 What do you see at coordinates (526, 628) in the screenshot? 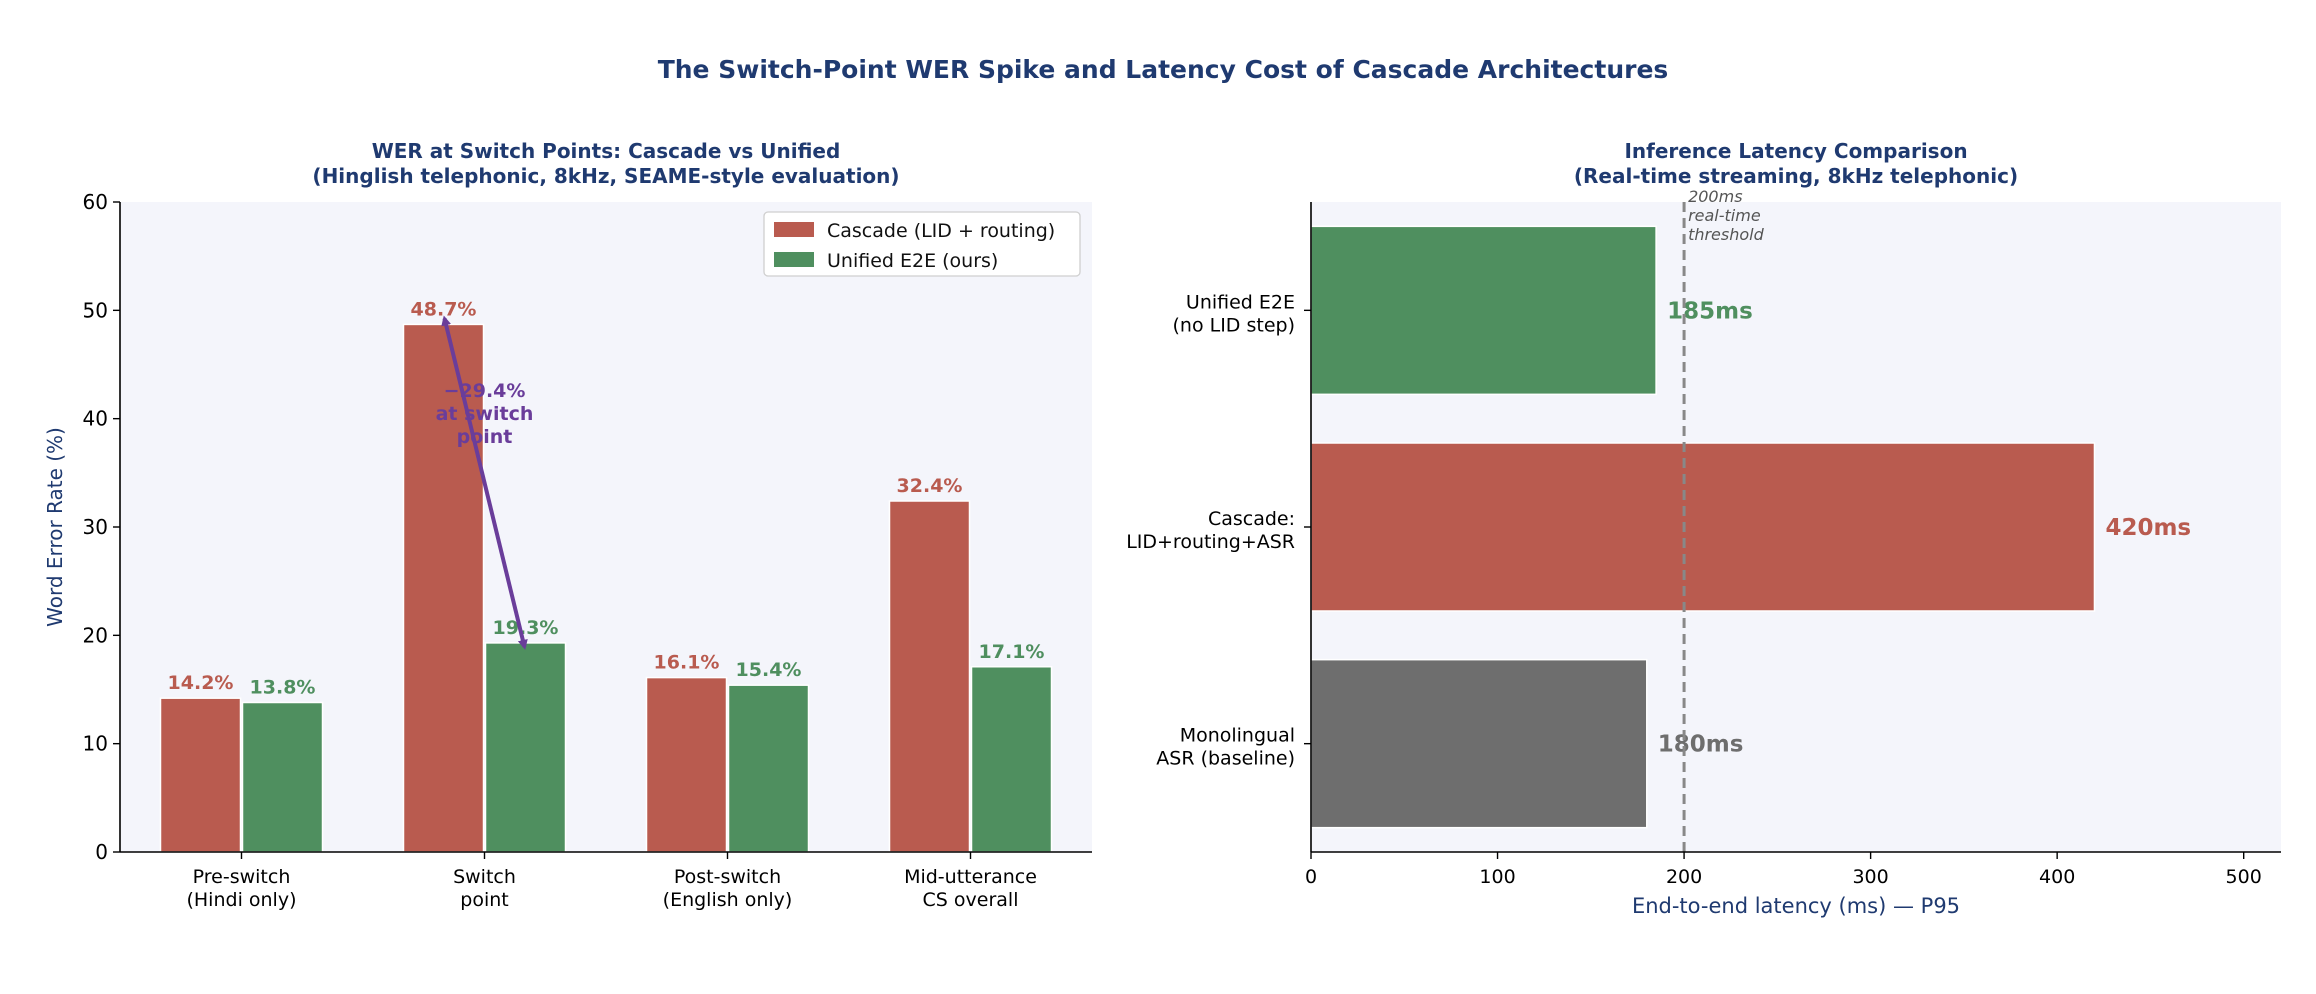
I see `data-label-unified: 19.3%` at bounding box center [526, 628].